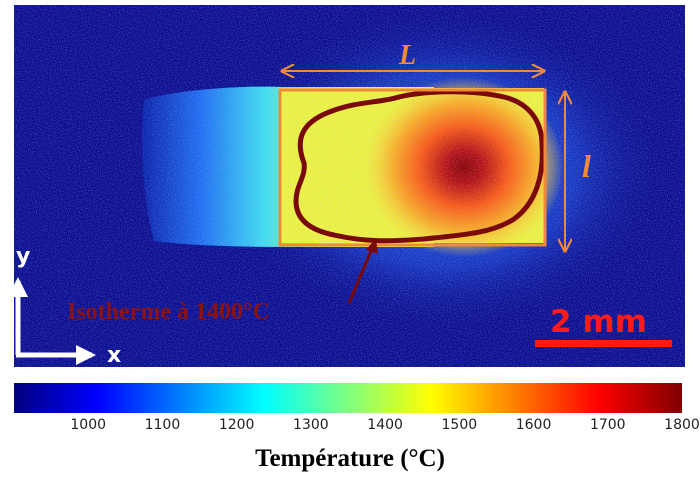 This screenshot has height=481, width=700. What do you see at coordinates (361, 273) in the screenshot?
I see `isotherm-pointer-arrow` at bounding box center [361, 273].